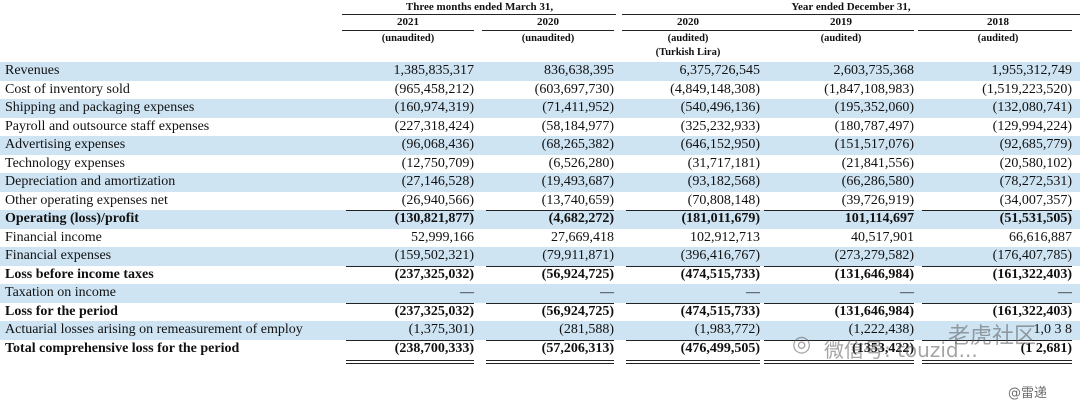 The width and height of the screenshot is (1080, 408). What do you see at coordinates (688, 38) in the screenshot?
I see `column-note-2: (audited)` at bounding box center [688, 38].